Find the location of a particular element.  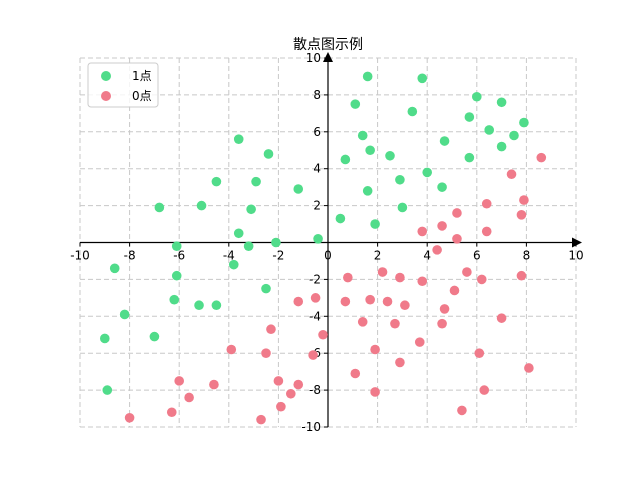

chart-title: 散点图示例 is located at coordinates (328, 45).